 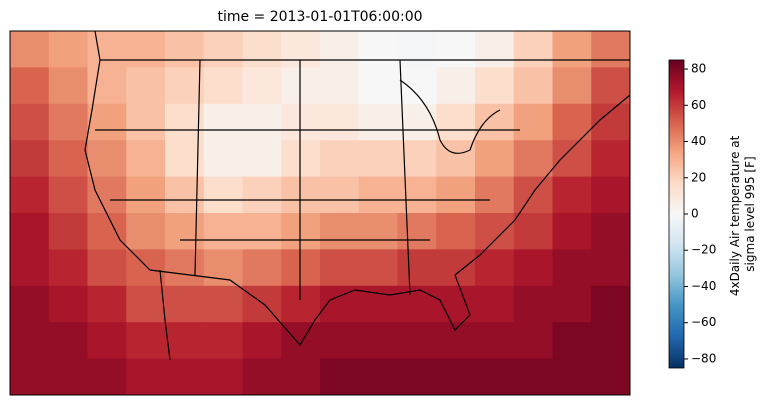 What do you see at coordinates (695, 214) in the screenshot?
I see `colorbar-tick-label: 0` at bounding box center [695, 214].